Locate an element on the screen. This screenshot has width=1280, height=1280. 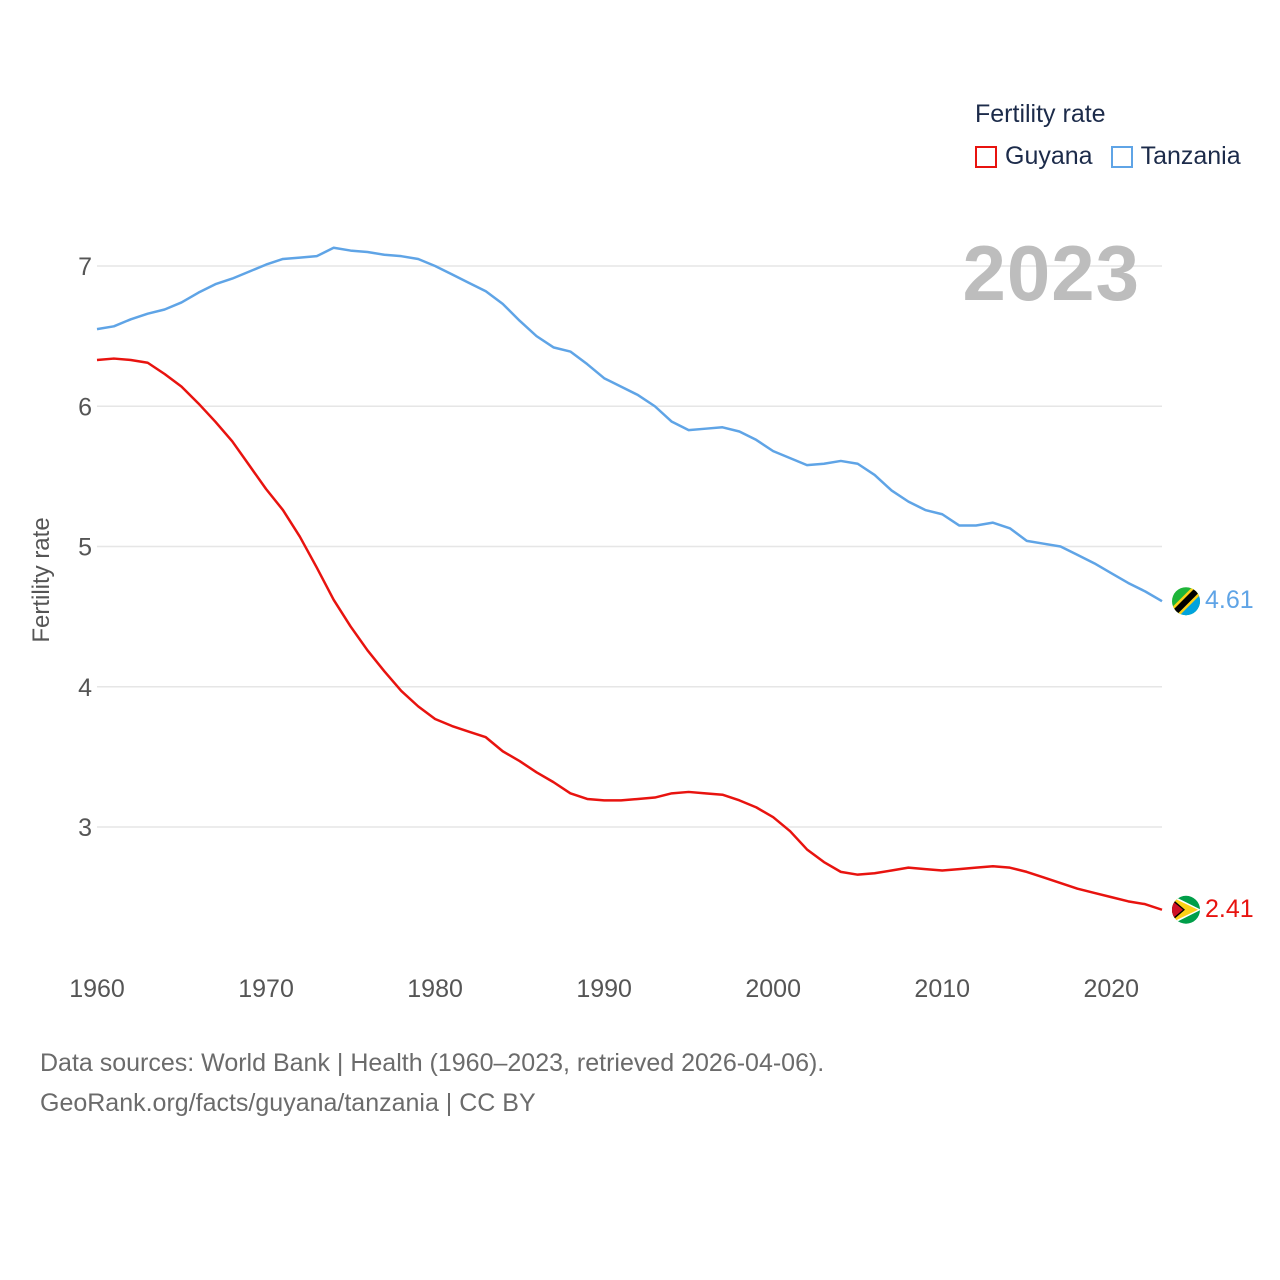
legend-label-guyana: Guyana is located at coordinates (1049, 156).